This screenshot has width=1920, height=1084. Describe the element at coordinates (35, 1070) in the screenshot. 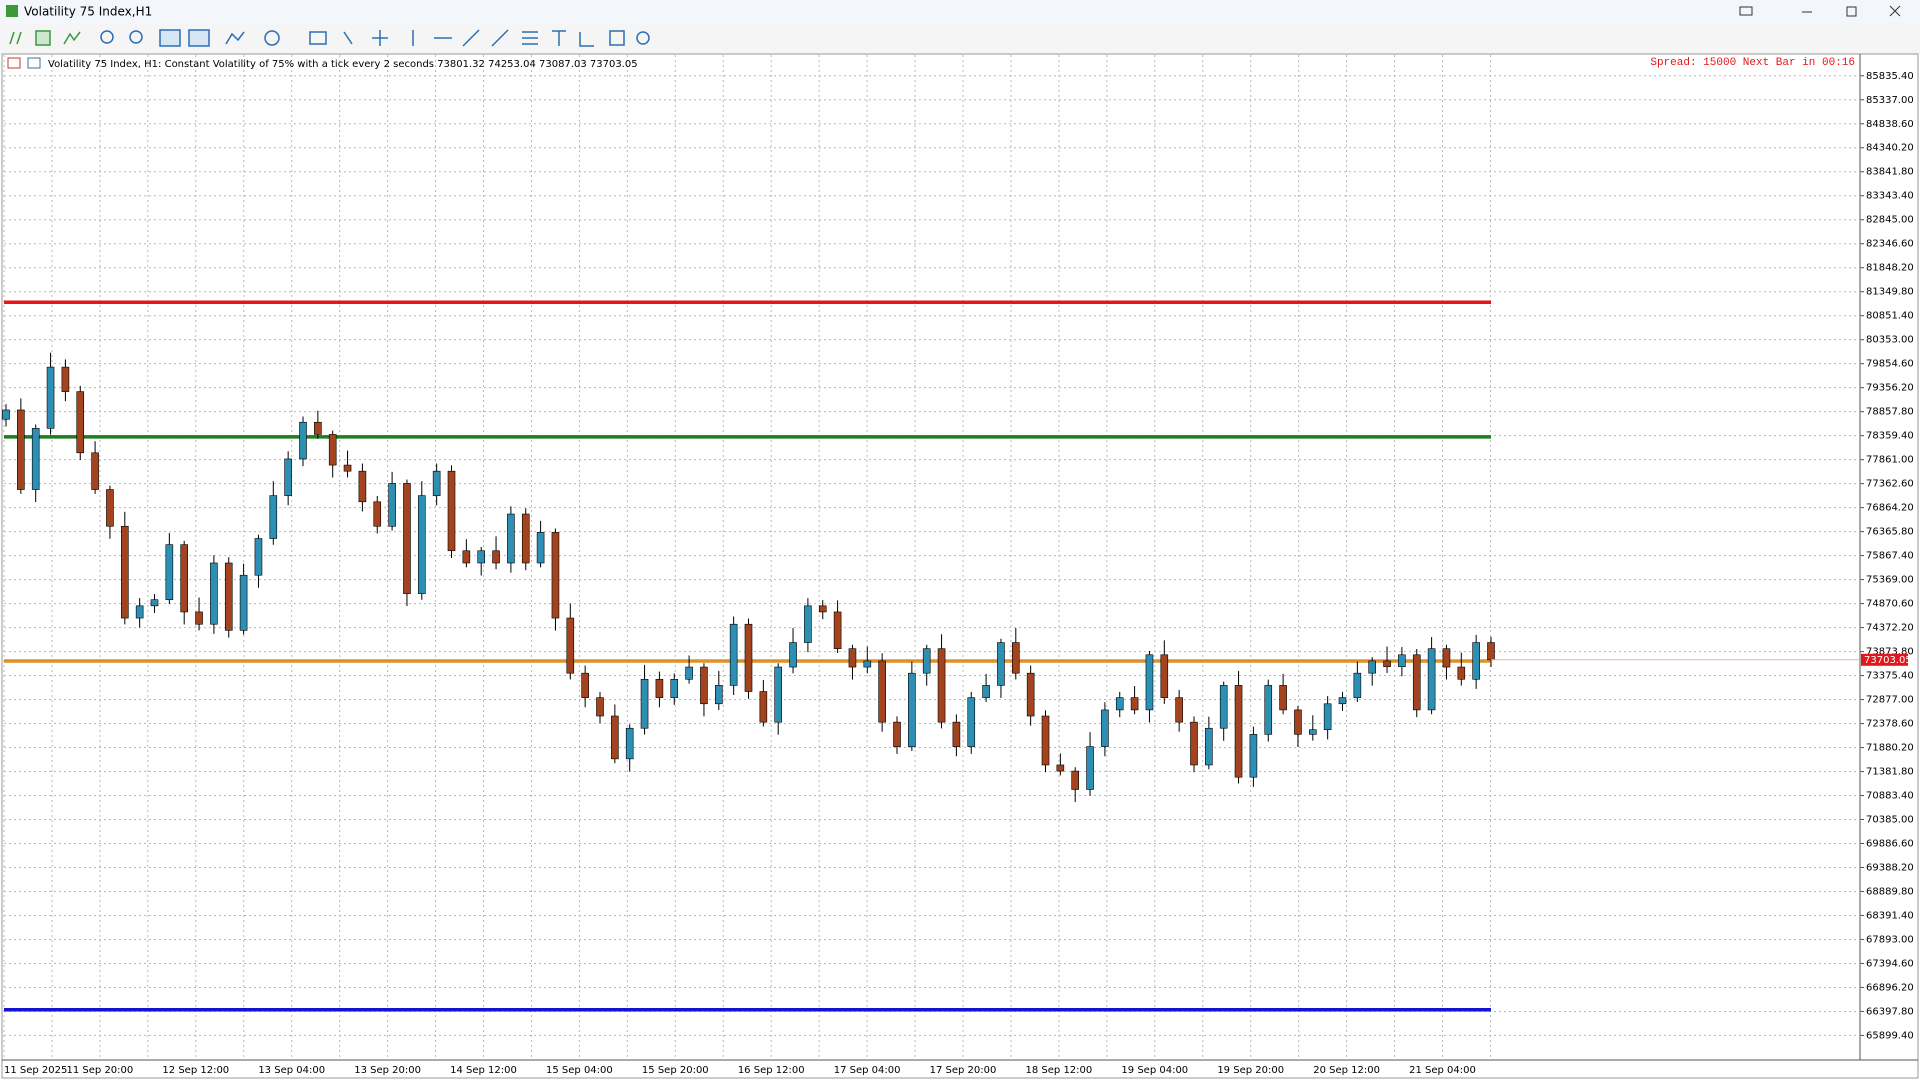

I see `x-tick-label: 11 Sep 2025` at that location.